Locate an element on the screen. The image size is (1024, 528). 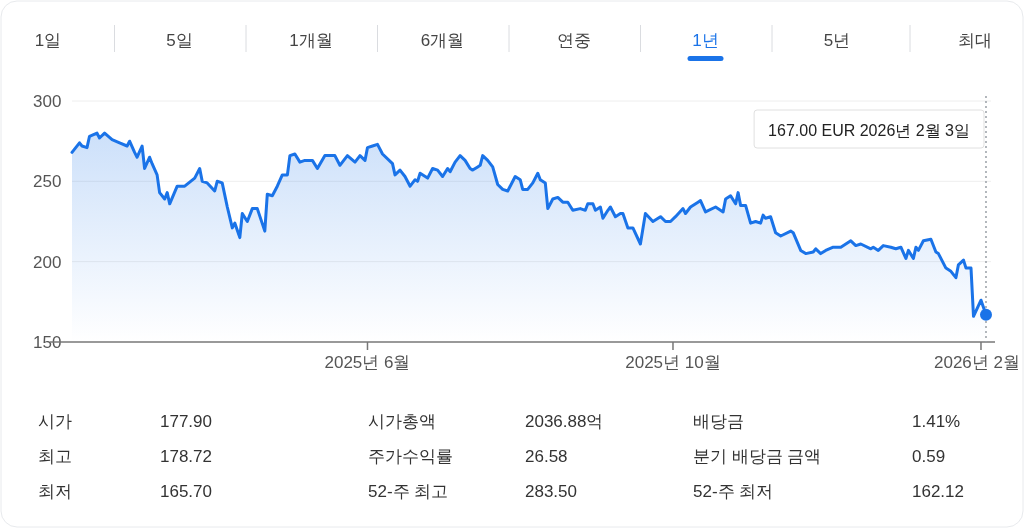
text: 6개월 is located at coordinates (442, 40).